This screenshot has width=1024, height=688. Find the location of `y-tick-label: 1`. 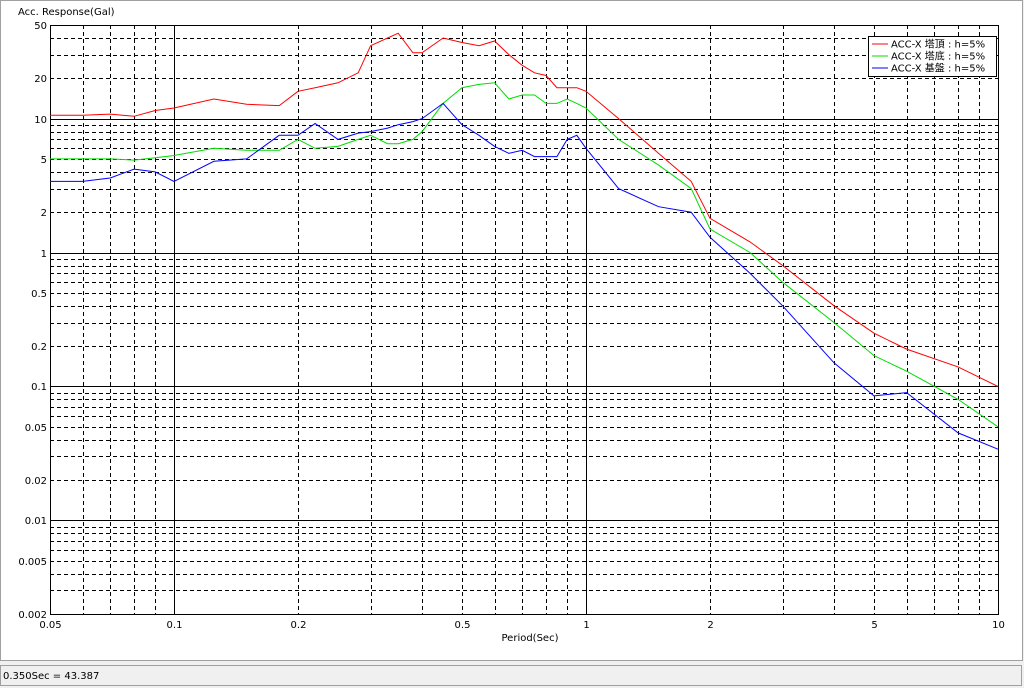

y-tick-label: 1 is located at coordinates (44, 254).